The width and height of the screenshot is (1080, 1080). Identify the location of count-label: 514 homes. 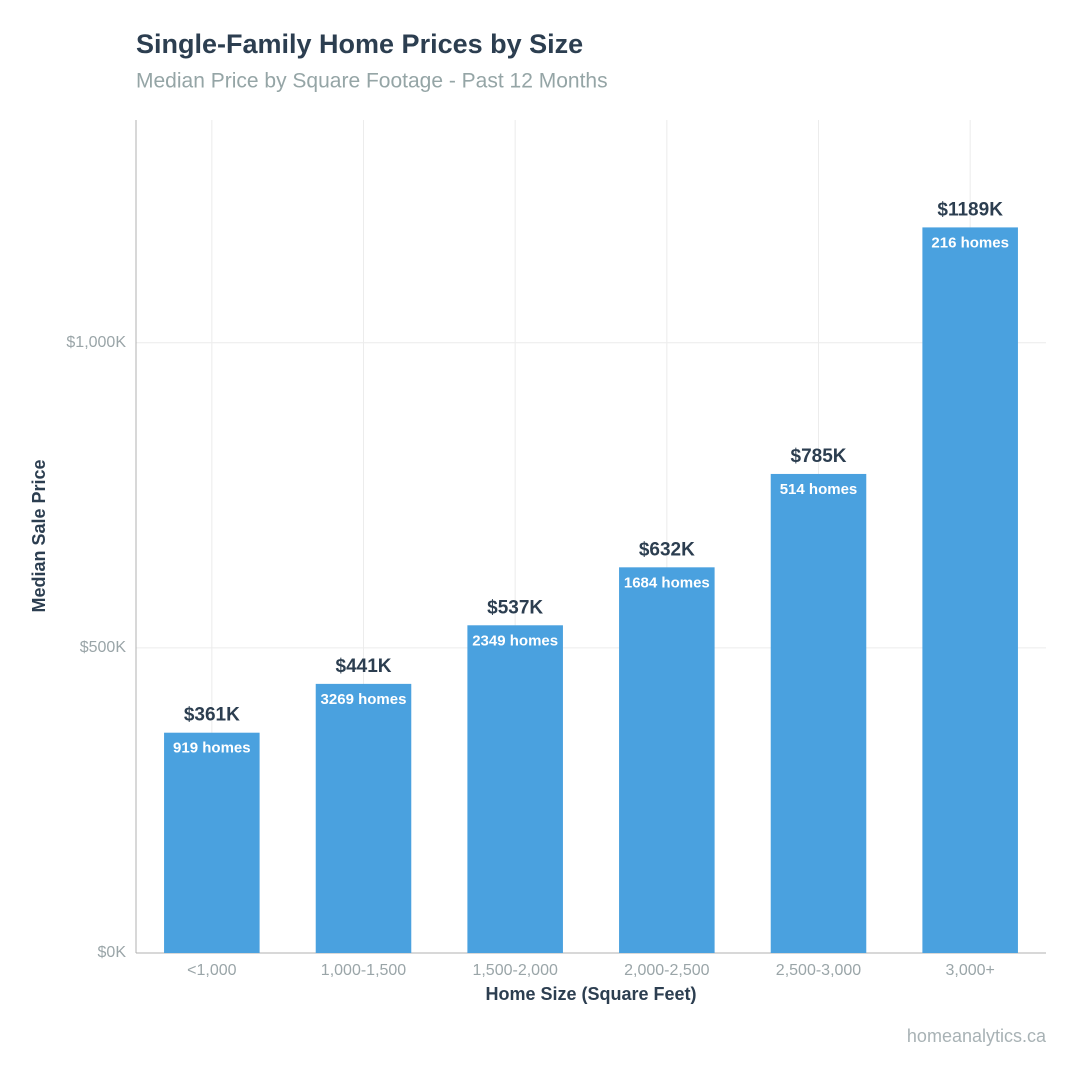
(819, 489).